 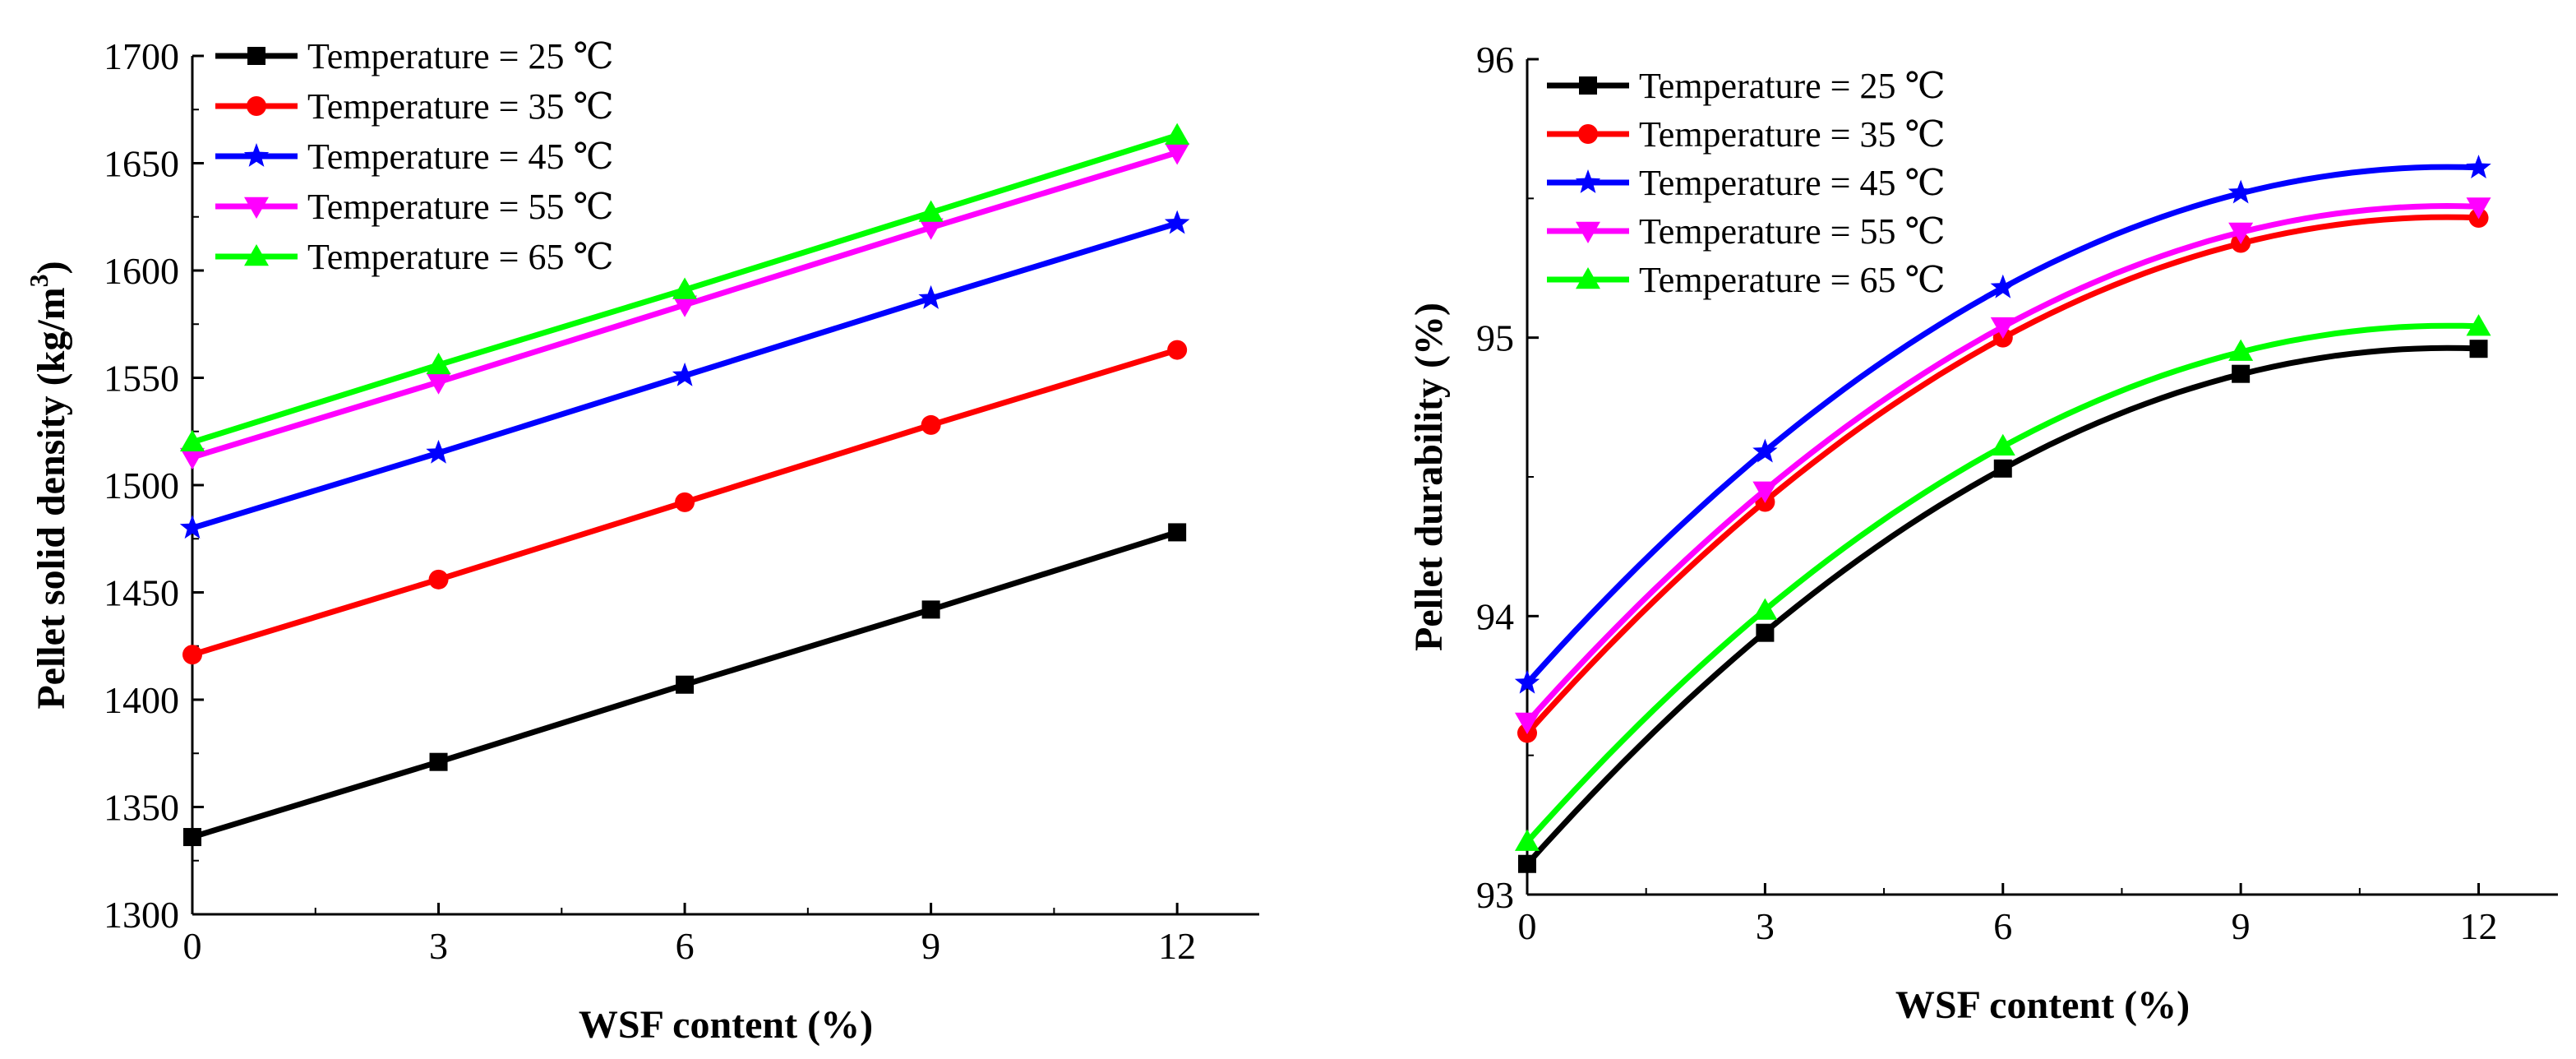 I want to click on y-tick-label: 93, so click(x=1495, y=895).